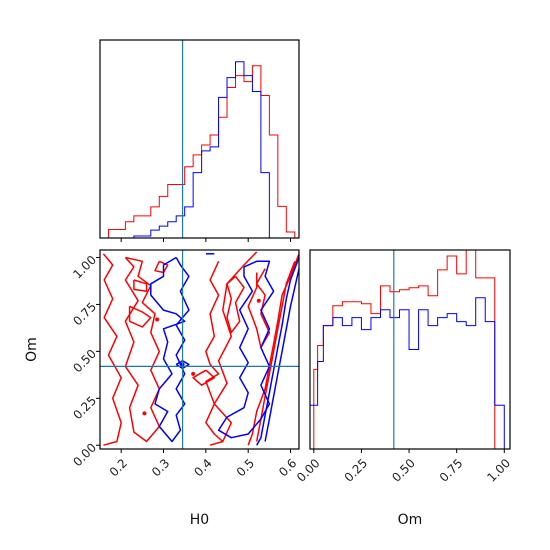  What do you see at coordinates (84, 314) in the screenshot?
I see `y-tick-label: 0.75` at bounding box center [84, 314].